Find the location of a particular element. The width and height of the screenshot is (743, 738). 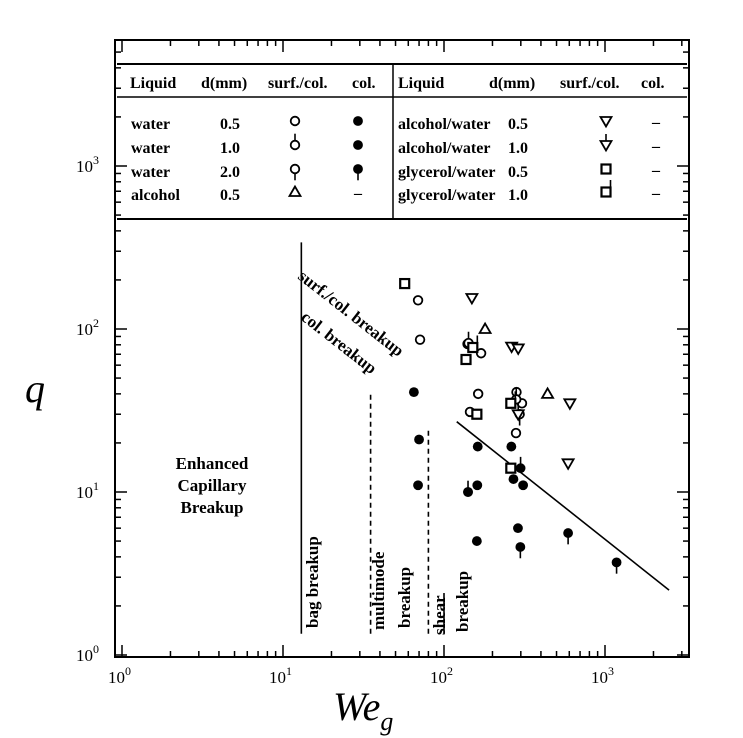

marker-open_circle_tick_down is located at coordinates (295, 172).